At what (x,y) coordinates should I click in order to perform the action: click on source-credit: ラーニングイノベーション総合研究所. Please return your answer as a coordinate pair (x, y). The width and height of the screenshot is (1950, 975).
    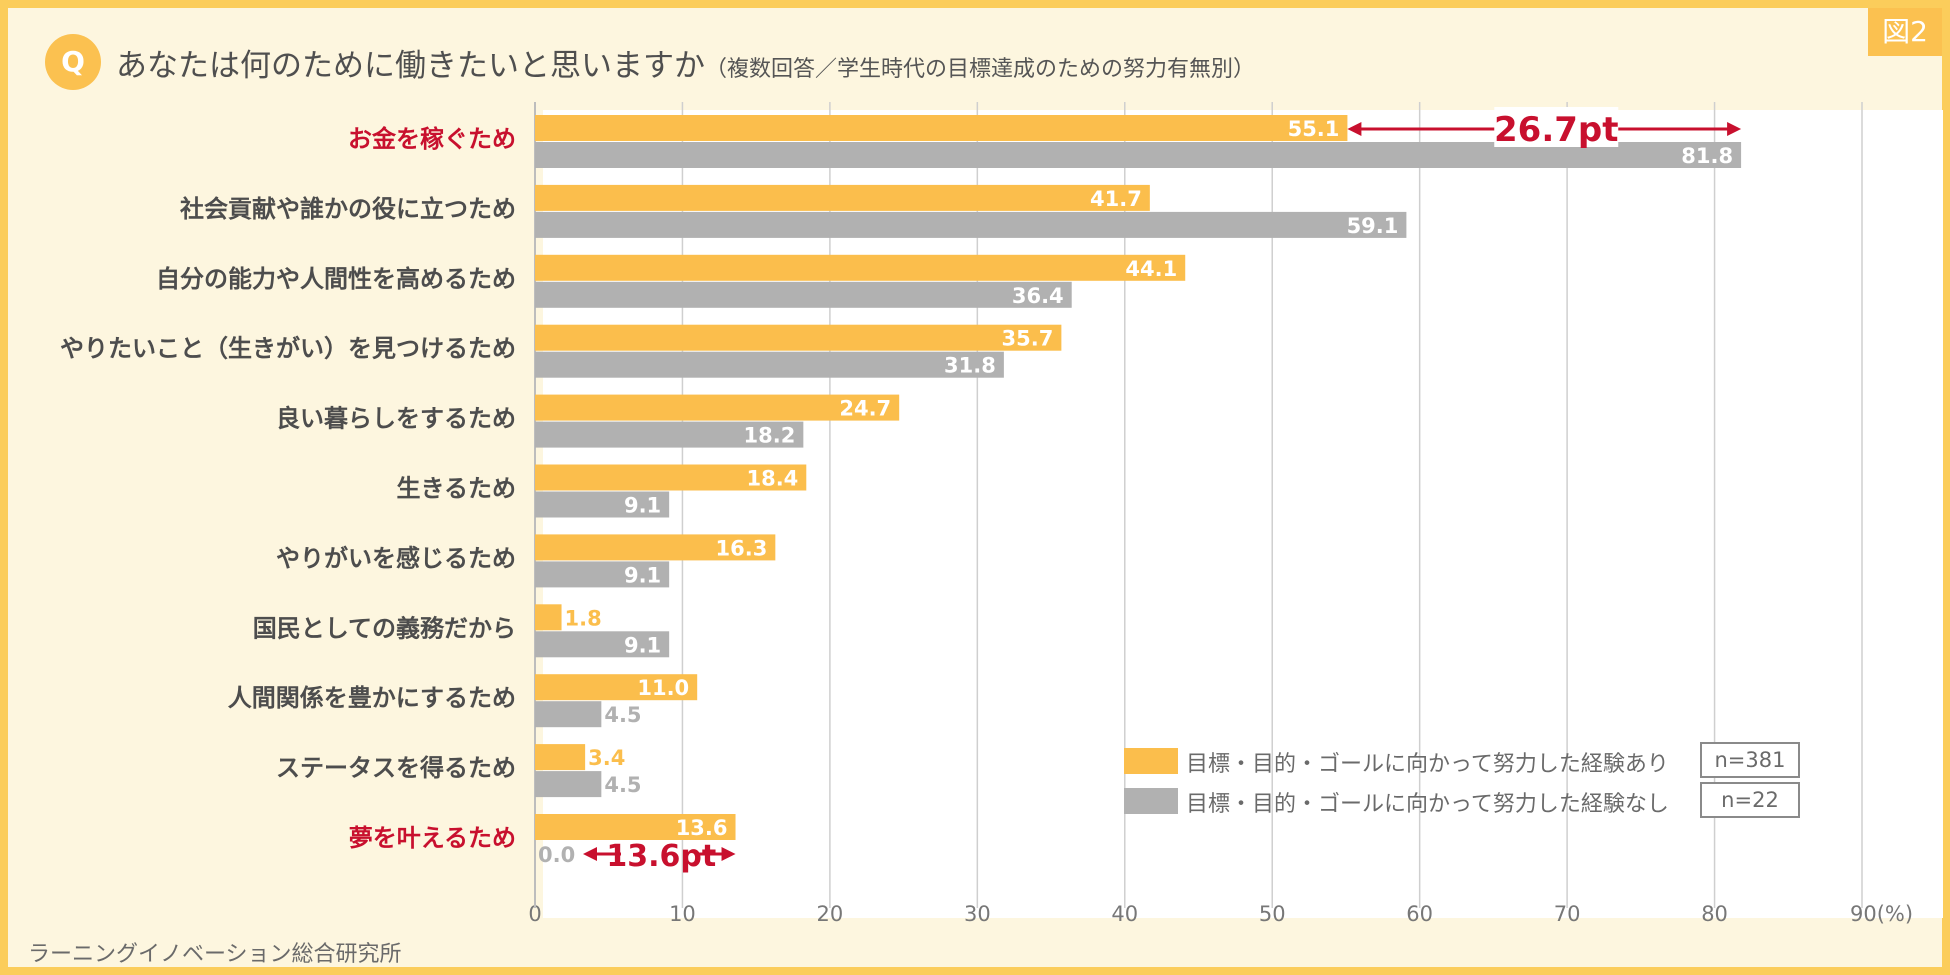
    Looking at the image, I should click on (215, 954).